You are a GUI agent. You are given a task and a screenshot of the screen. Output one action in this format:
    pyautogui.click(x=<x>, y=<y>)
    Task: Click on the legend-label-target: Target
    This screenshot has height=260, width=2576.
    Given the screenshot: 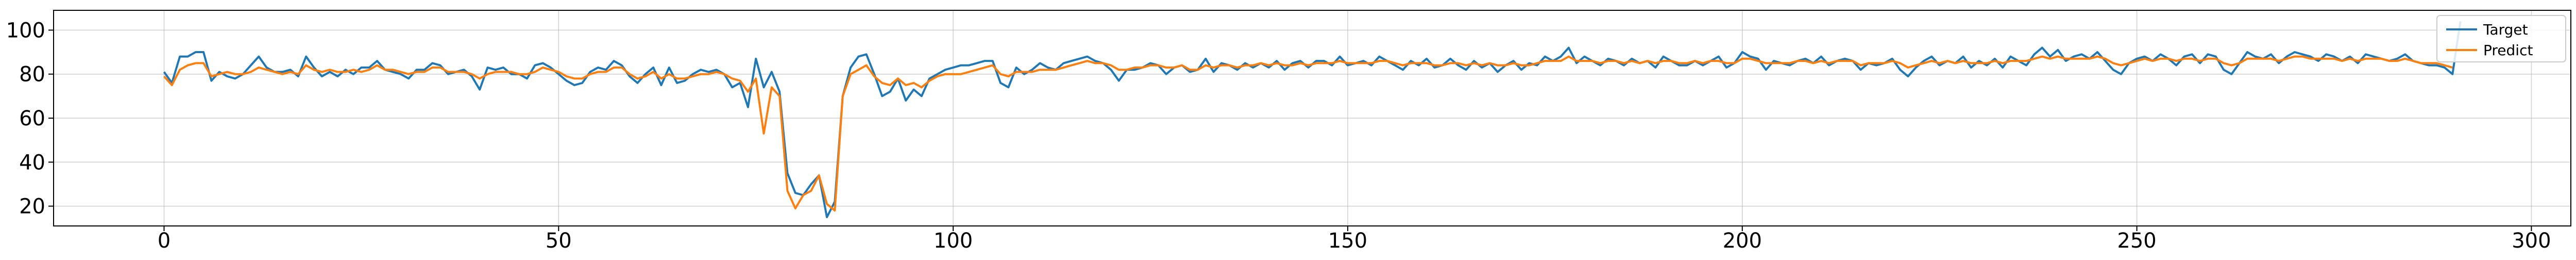 What is the action you would take?
    pyautogui.click(x=2505, y=30)
    